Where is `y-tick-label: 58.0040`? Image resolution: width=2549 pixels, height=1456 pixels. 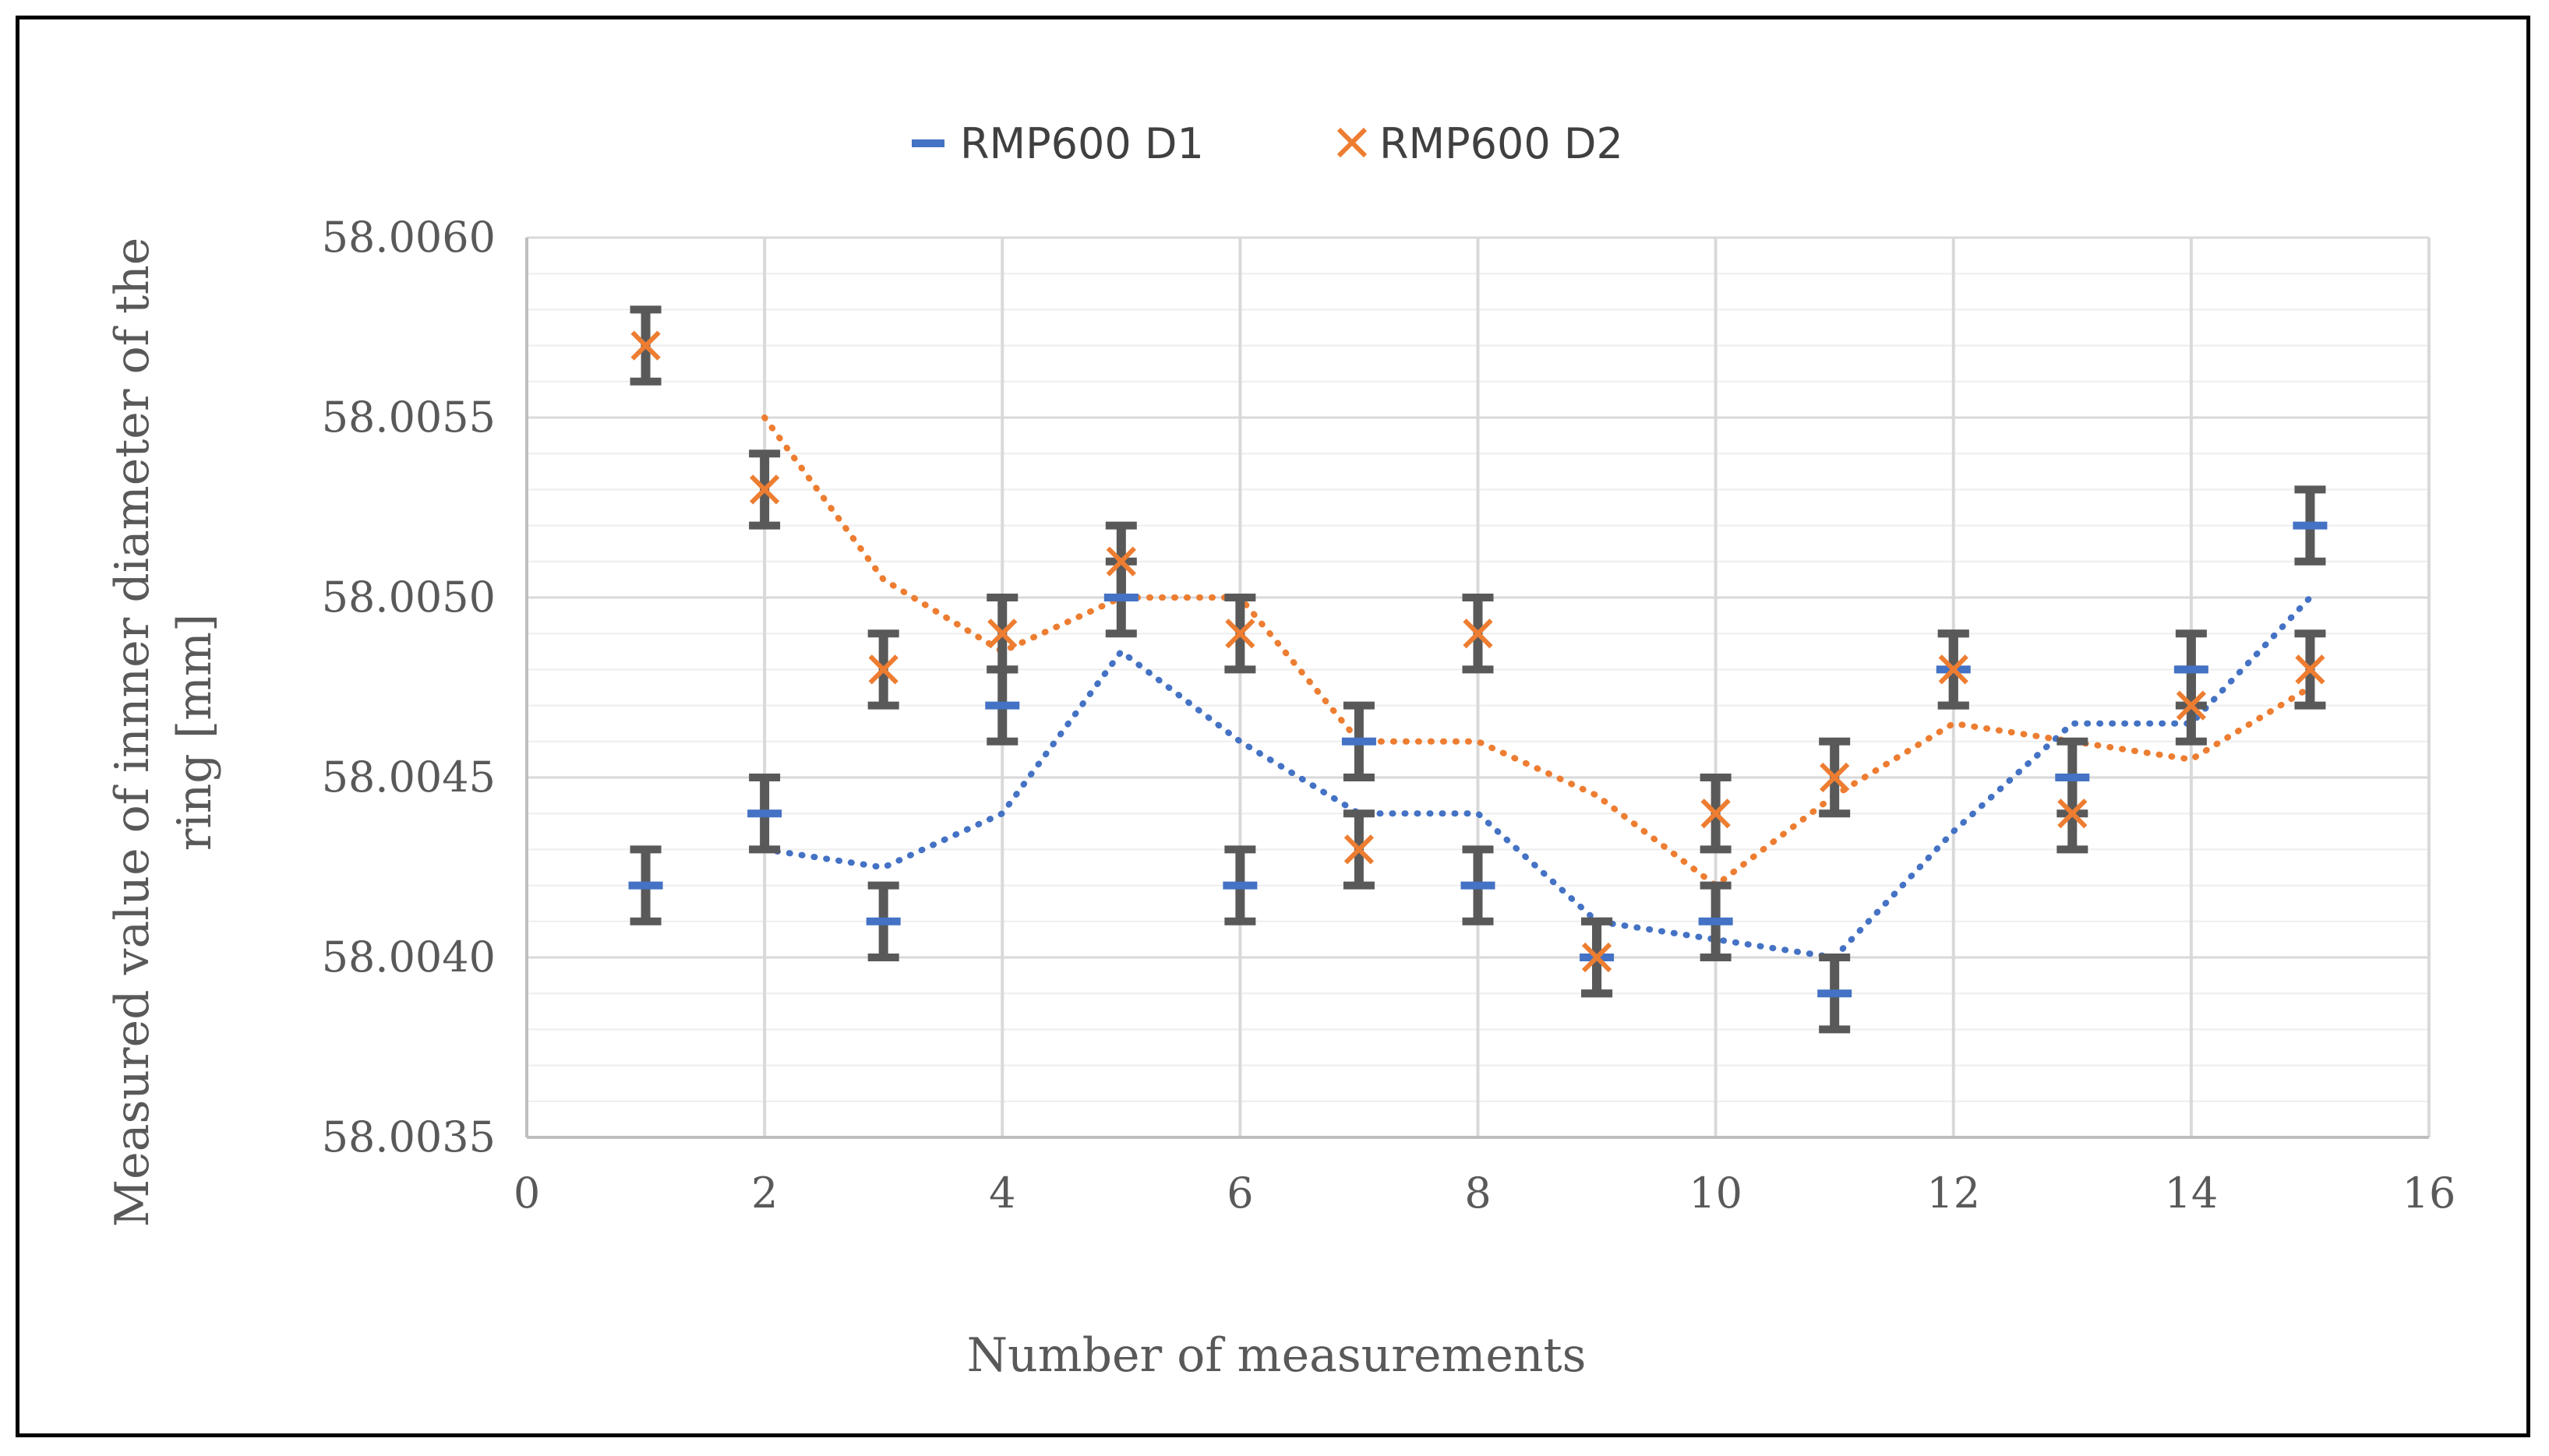
y-tick-label: 58.0040 is located at coordinates (409, 957).